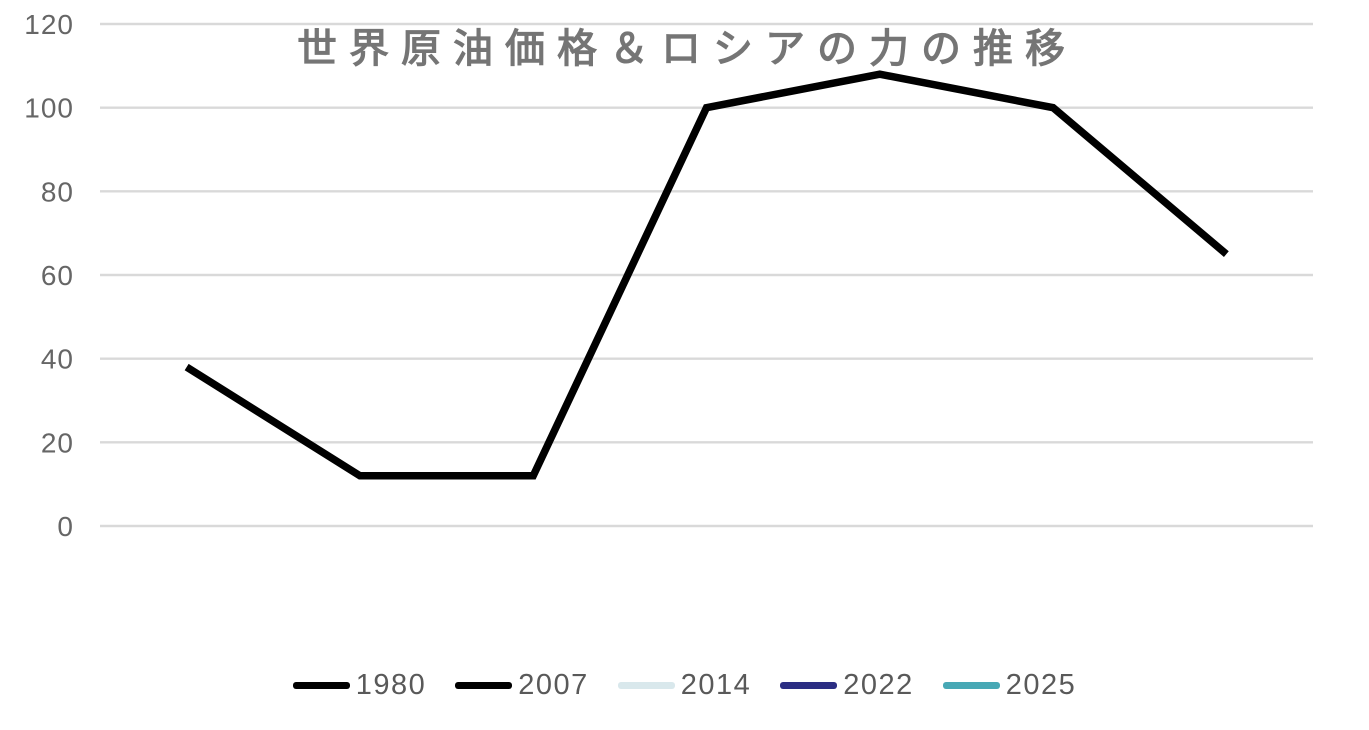 This screenshot has height=730, width=1369. I want to click on legend-item-2022: 2022, so click(847, 685).